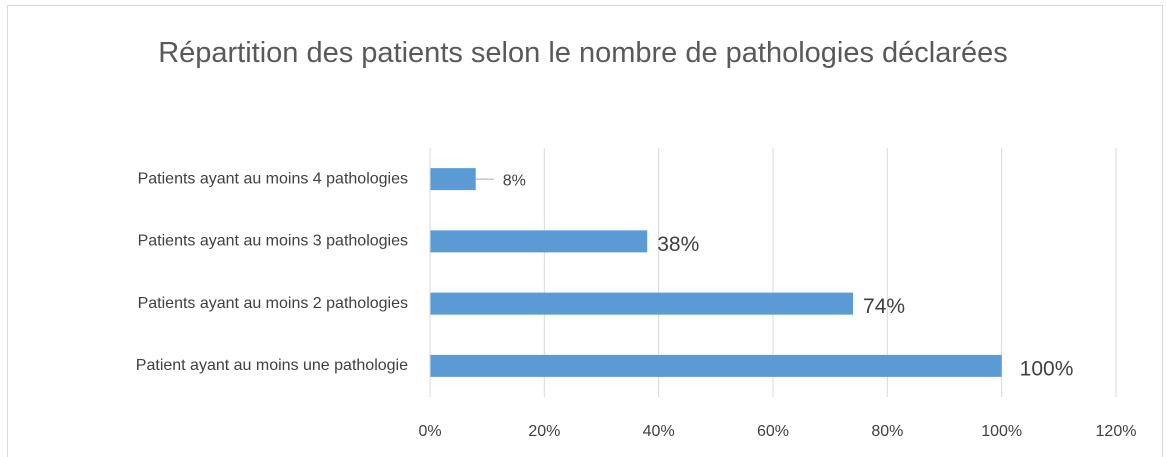  I want to click on y-tick-label: Patients ayant au moins 2 pathologies, so click(273, 303).